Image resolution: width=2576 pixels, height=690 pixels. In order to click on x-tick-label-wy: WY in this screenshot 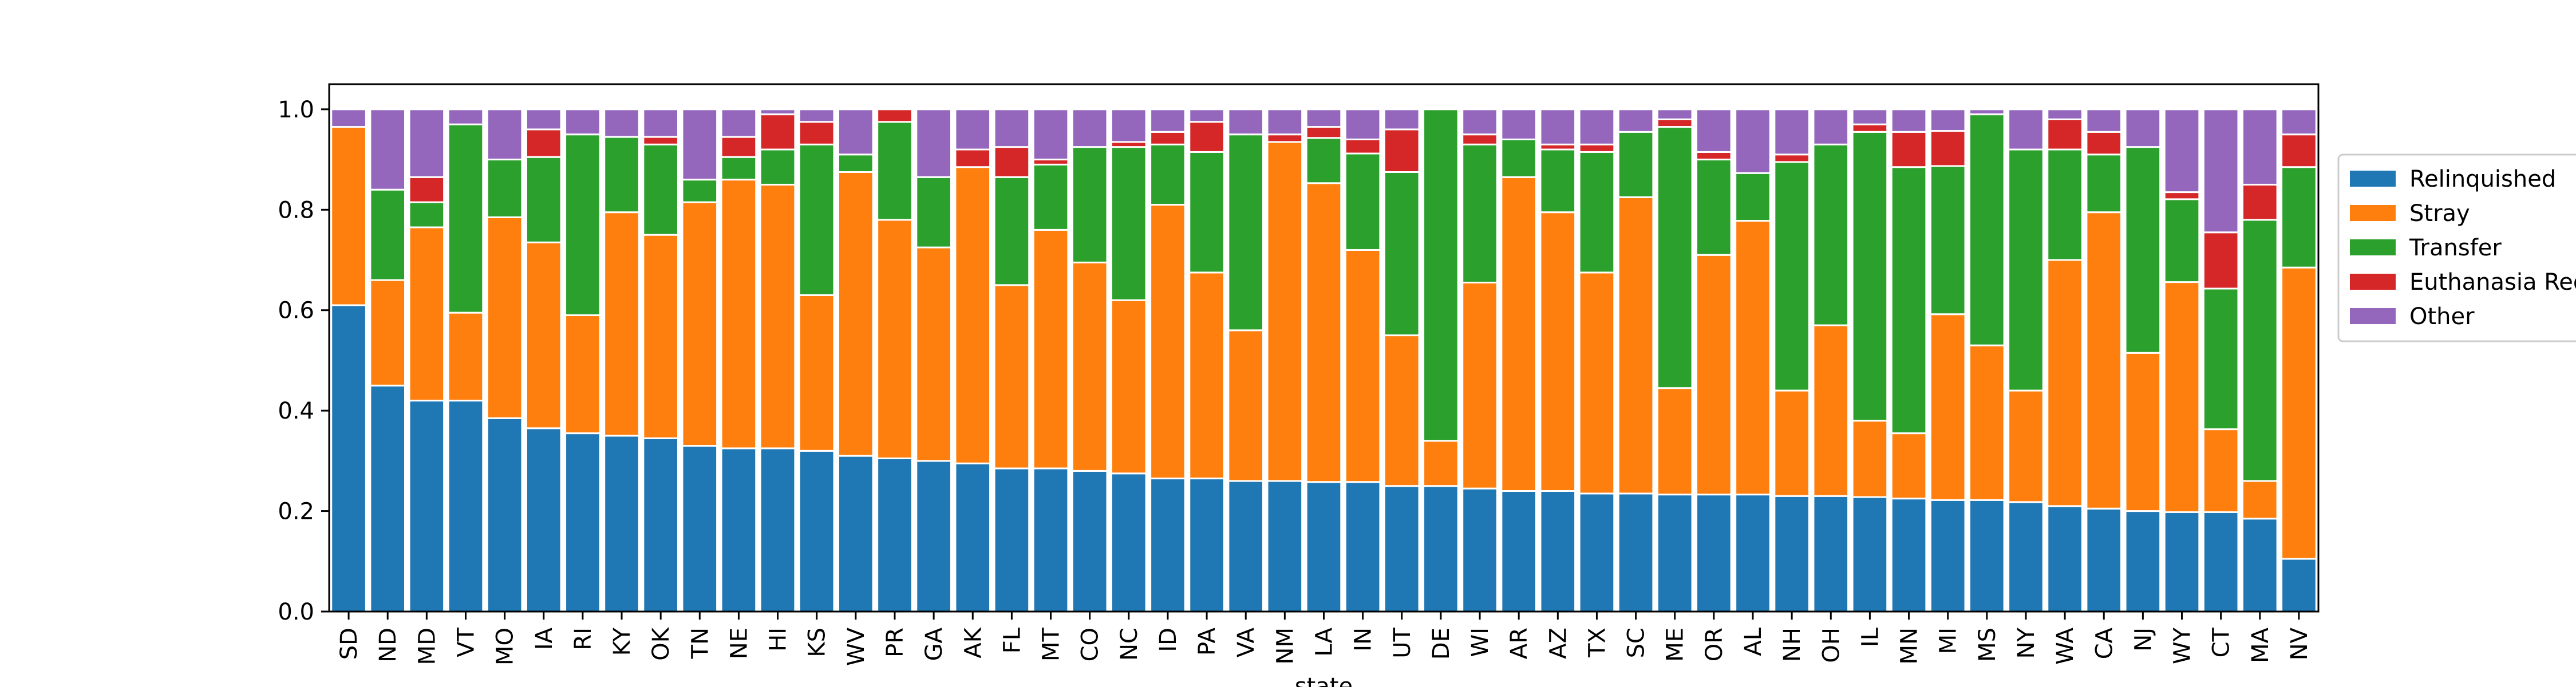, I will do `click(2183, 645)`.